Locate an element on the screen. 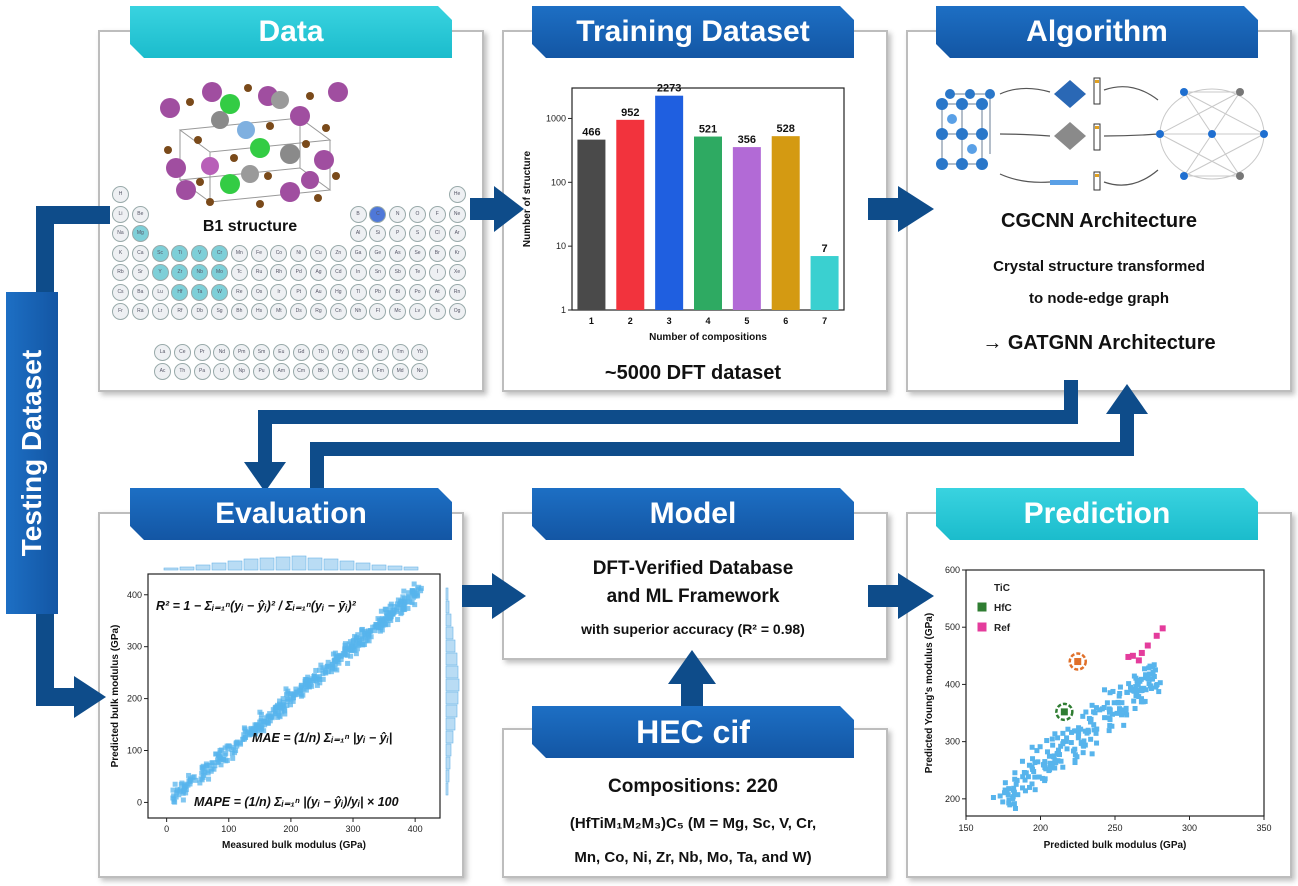 The width and height of the screenshot is (1298, 886). element-cell: Cf is located at coordinates (341, 371).